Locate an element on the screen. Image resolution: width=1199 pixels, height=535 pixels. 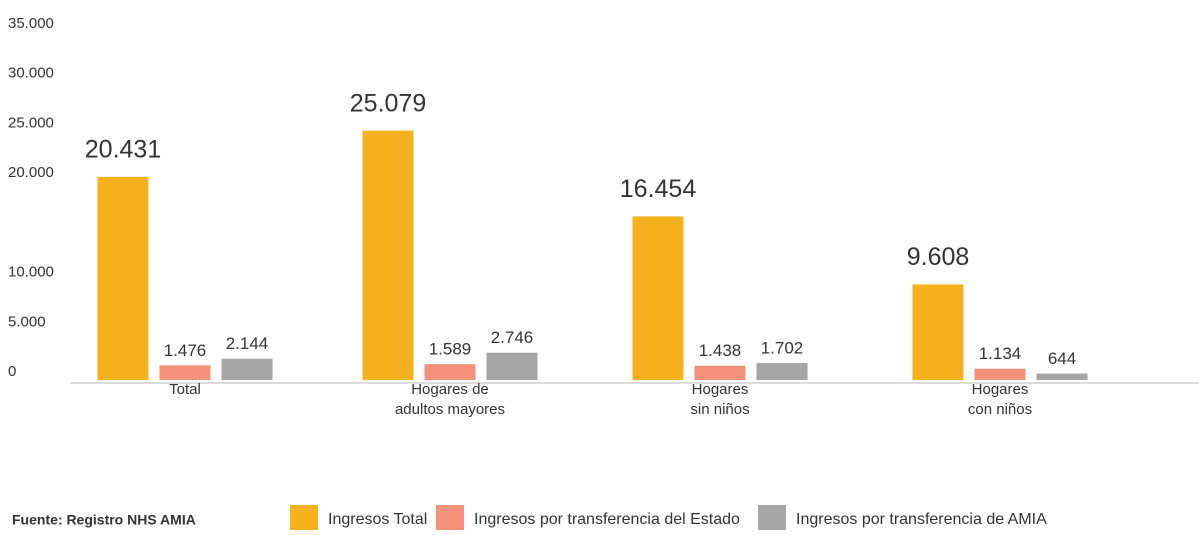
value-label: 25.079 is located at coordinates (388, 103).